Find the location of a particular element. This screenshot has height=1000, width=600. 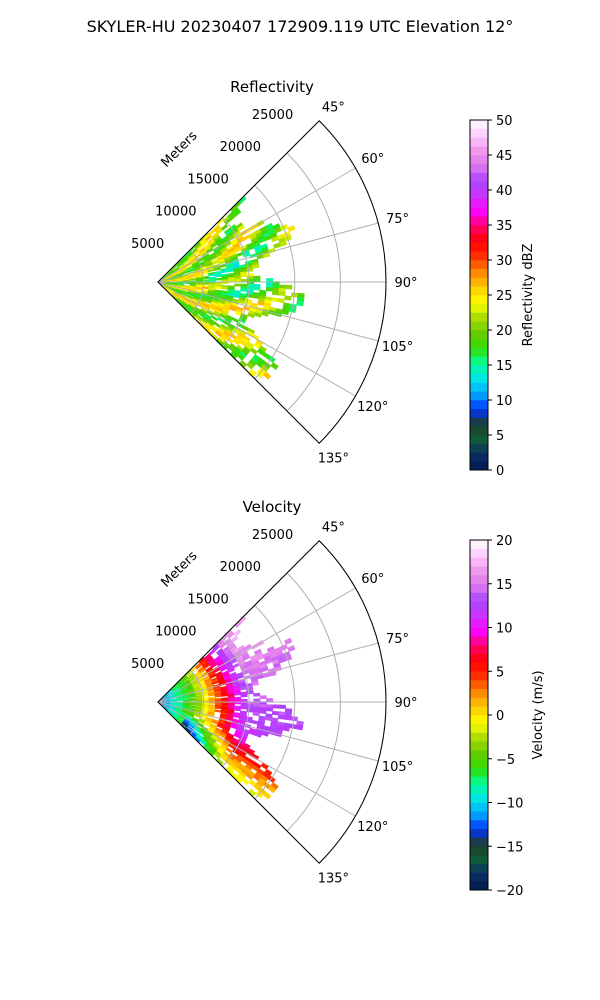

radial-tick-label: 25000 is located at coordinates (272, 535).